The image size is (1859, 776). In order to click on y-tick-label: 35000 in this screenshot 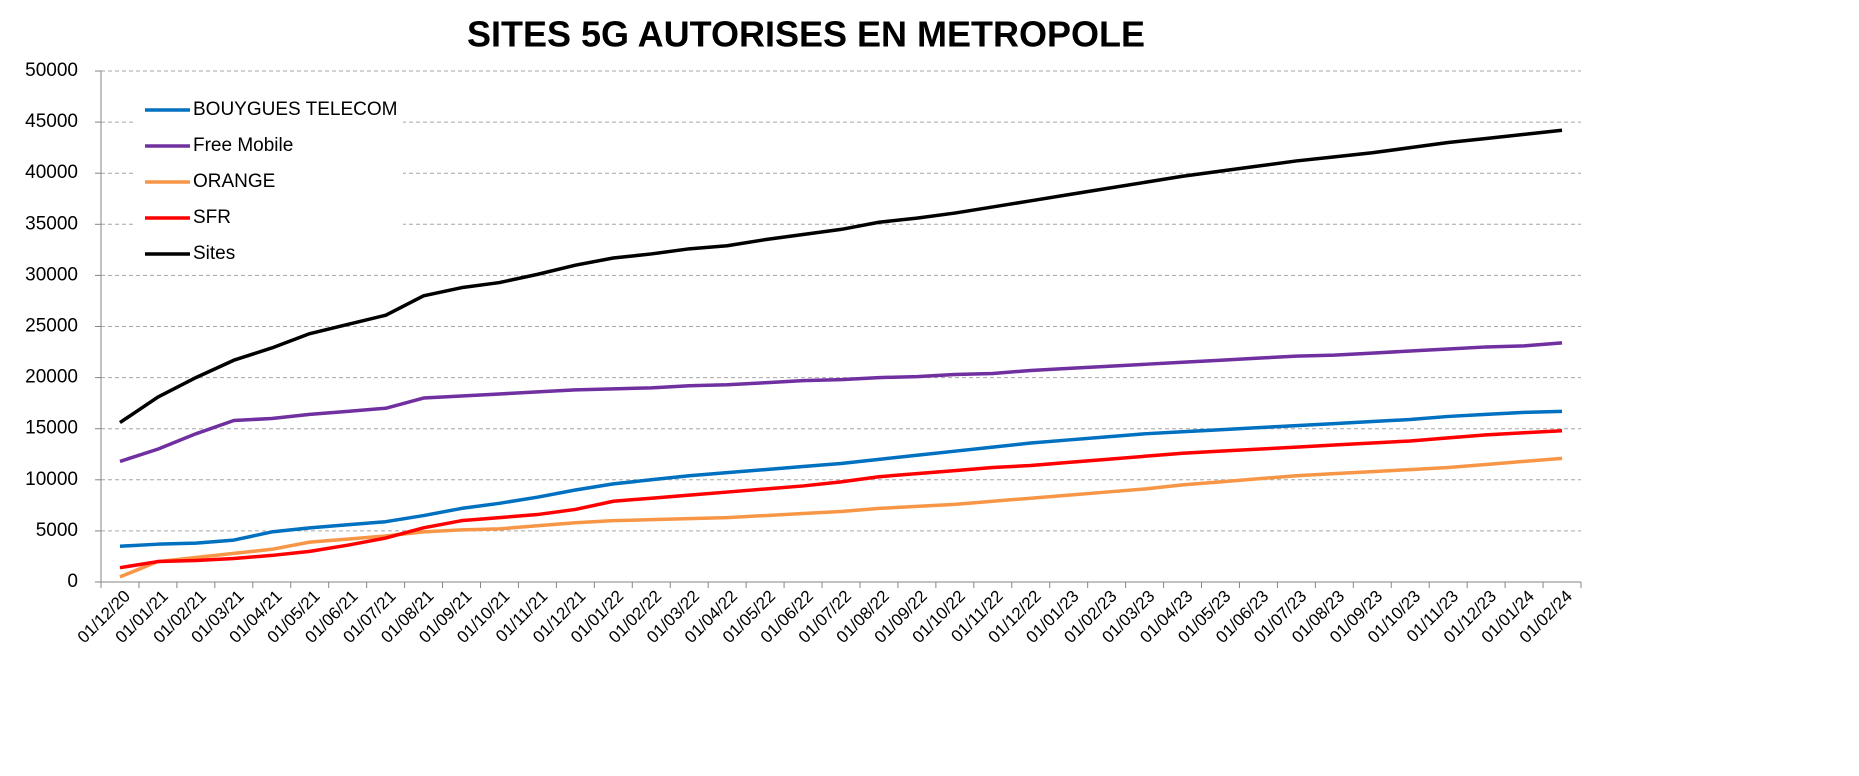, I will do `click(51, 223)`.